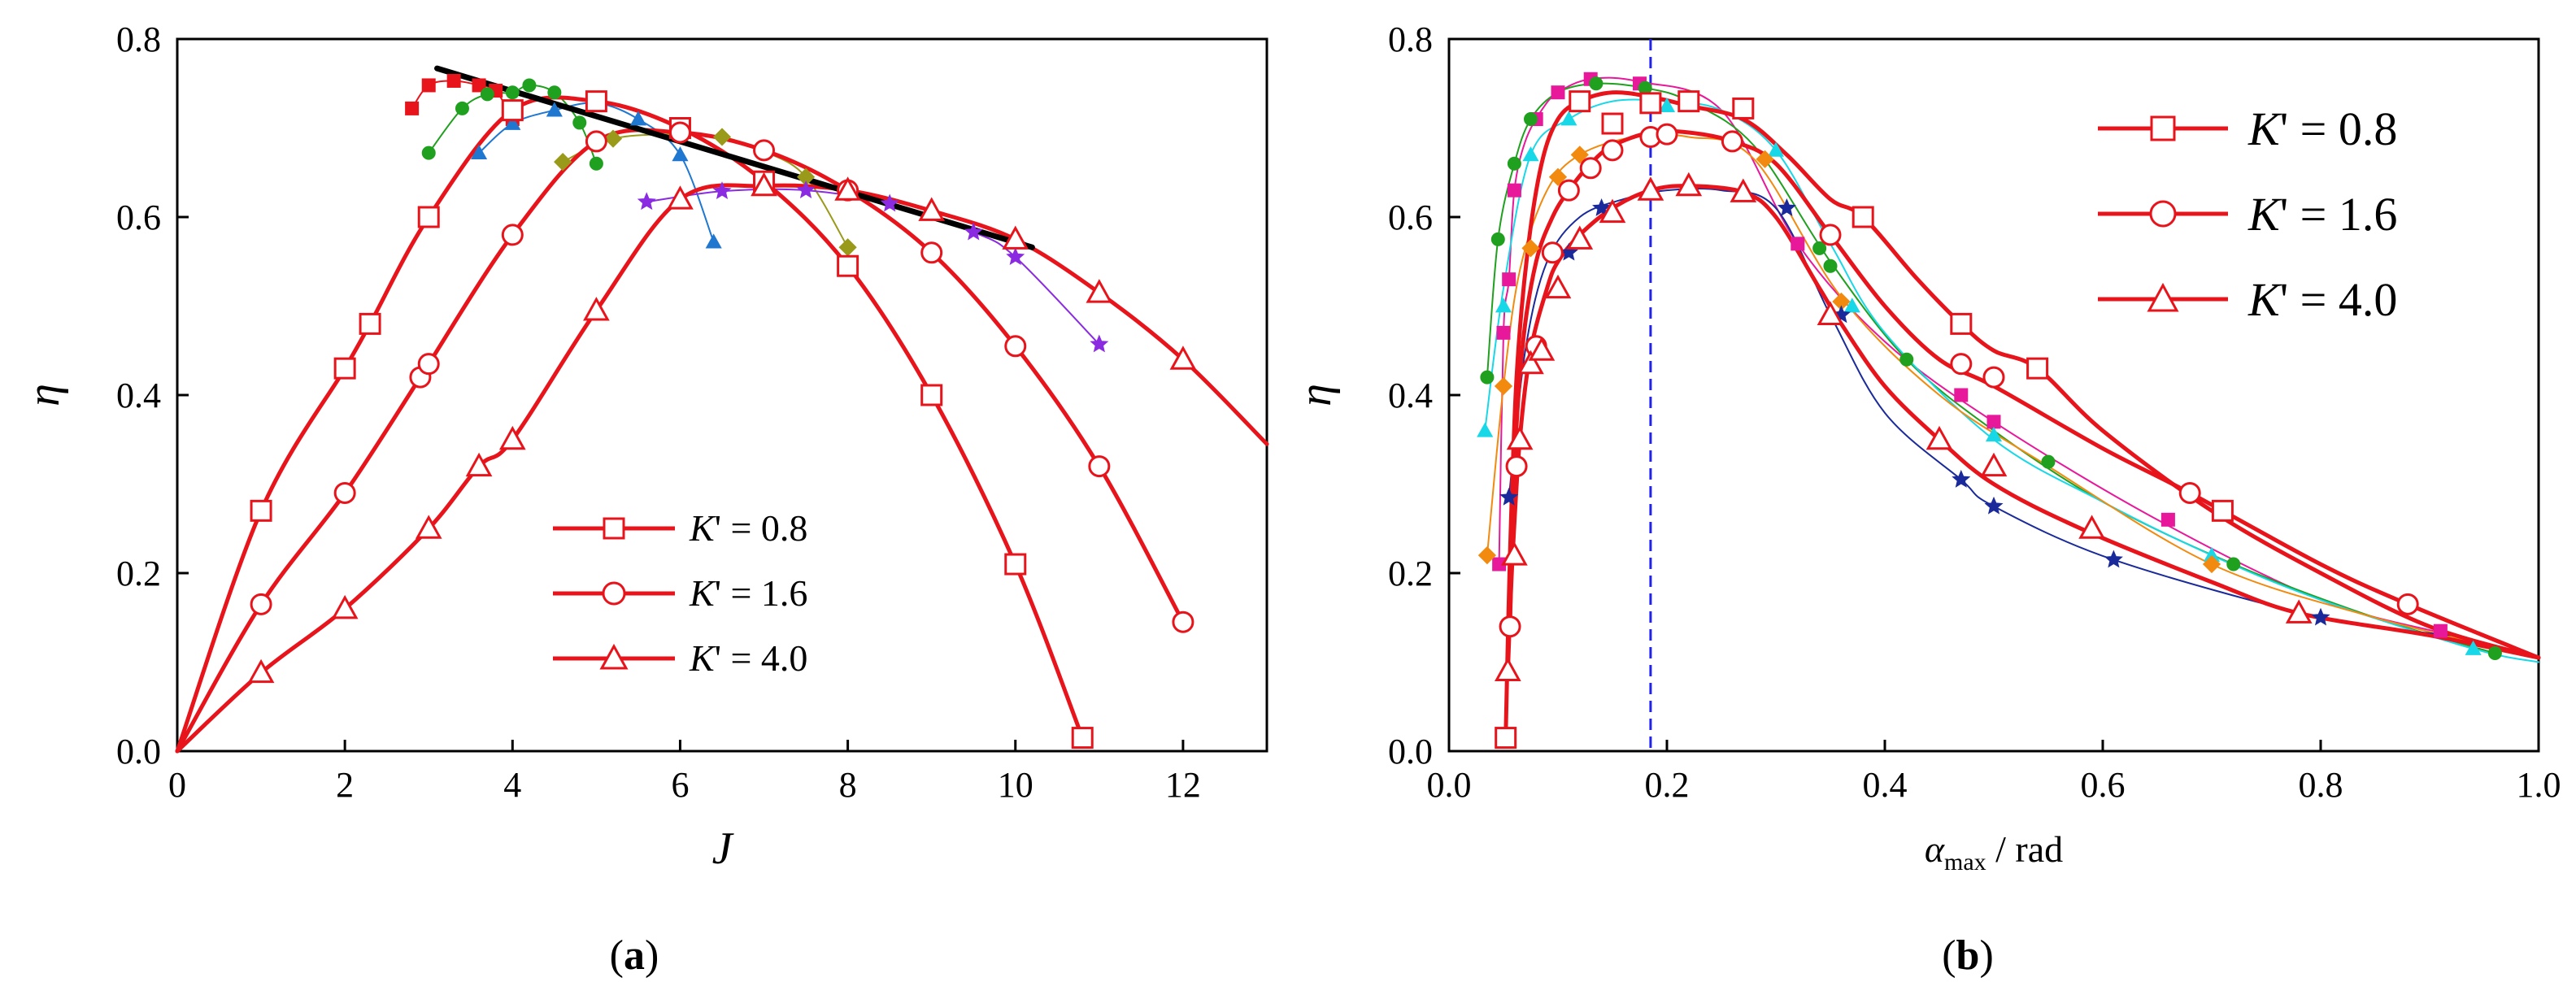 The image size is (2576, 995). I want to click on chart-b-ytick-label: 0.2, so click(1411, 574).